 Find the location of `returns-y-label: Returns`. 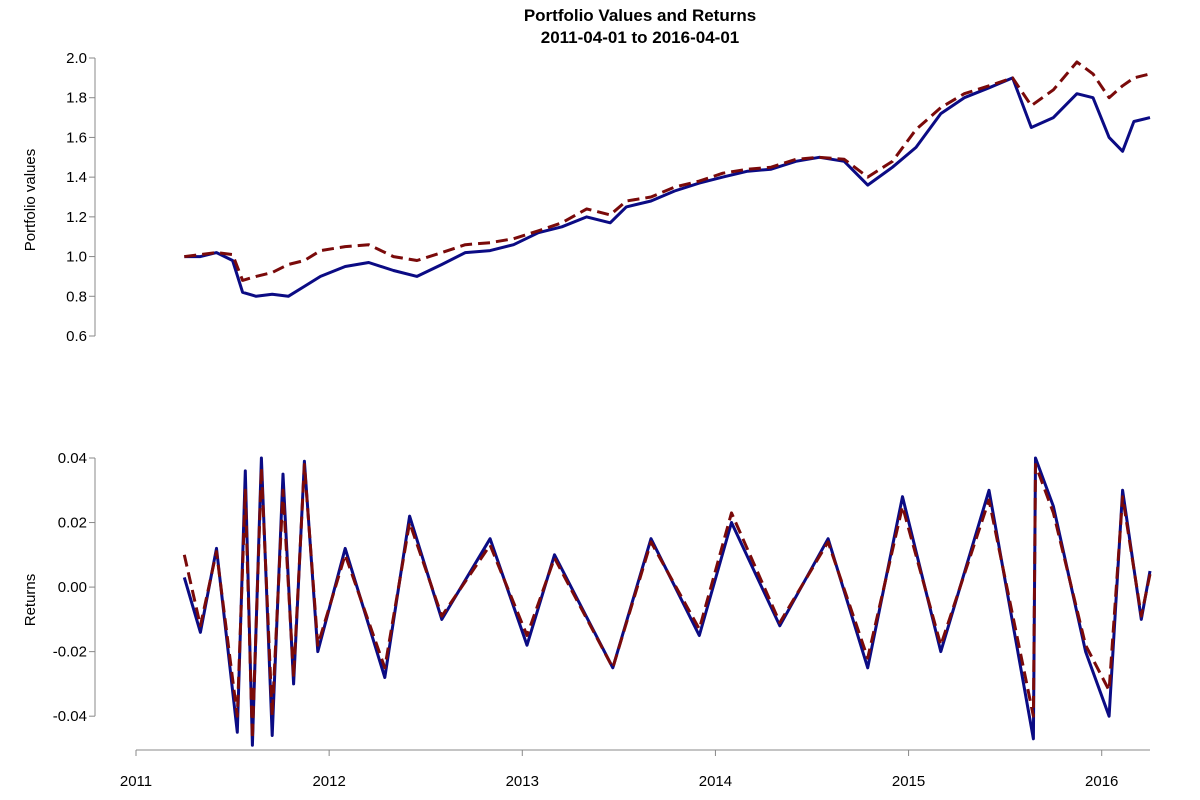

returns-y-label: Returns is located at coordinates (30, 600).